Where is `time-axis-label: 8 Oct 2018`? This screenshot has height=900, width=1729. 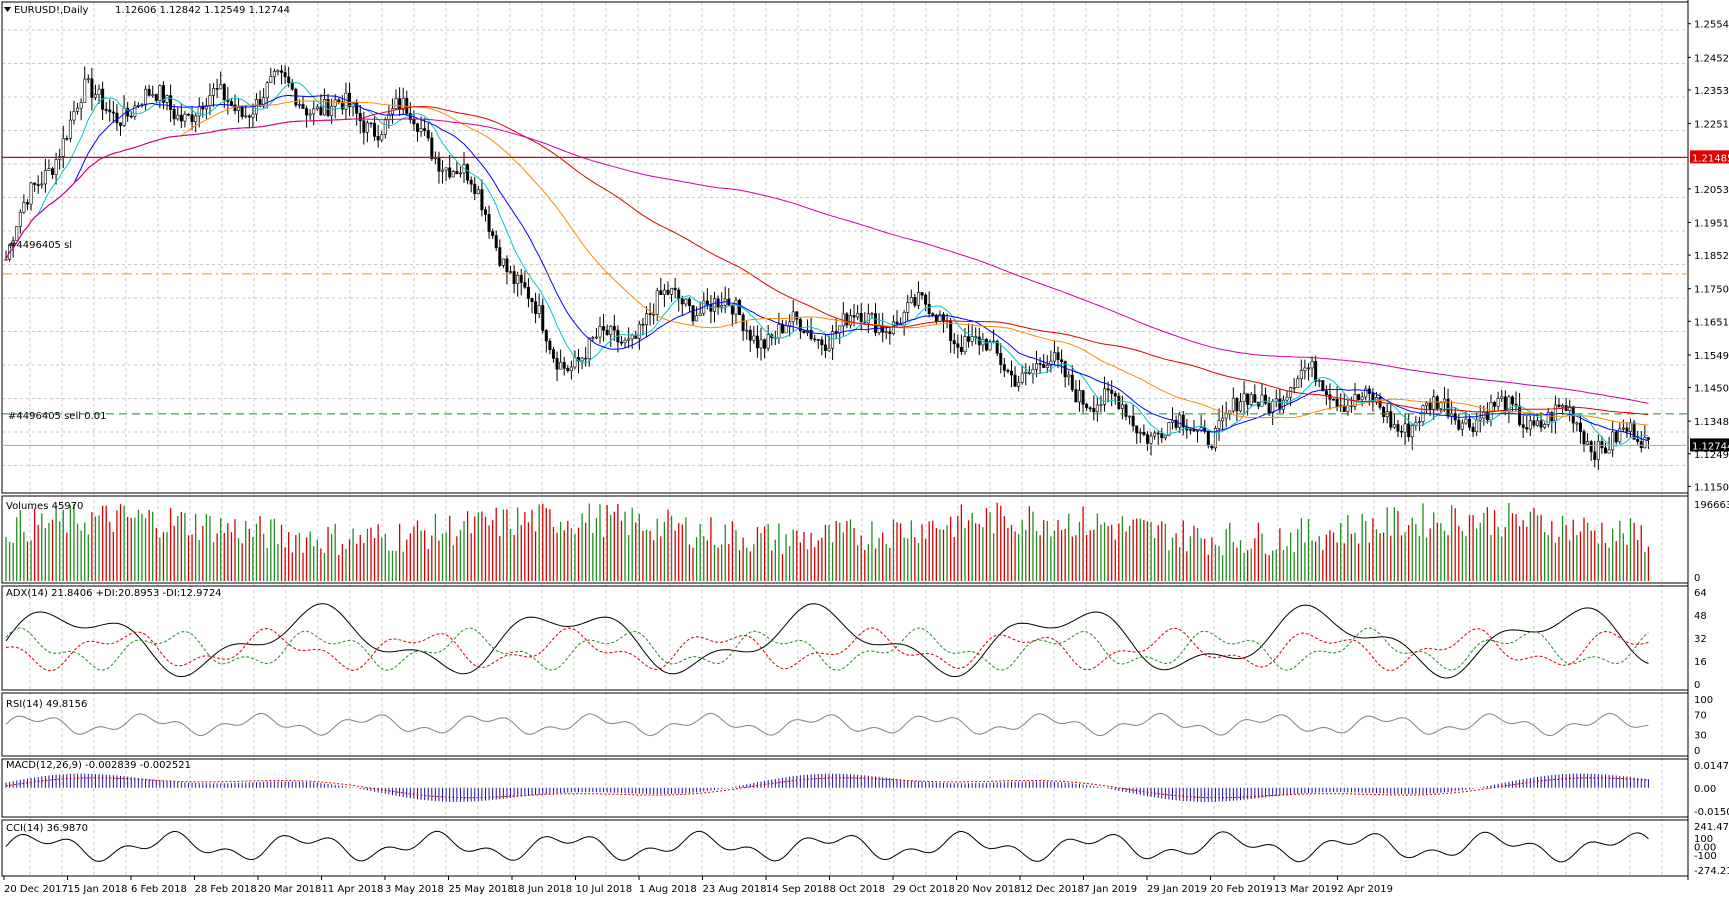
time-axis-label: 8 Oct 2018 is located at coordinates (857, 889).